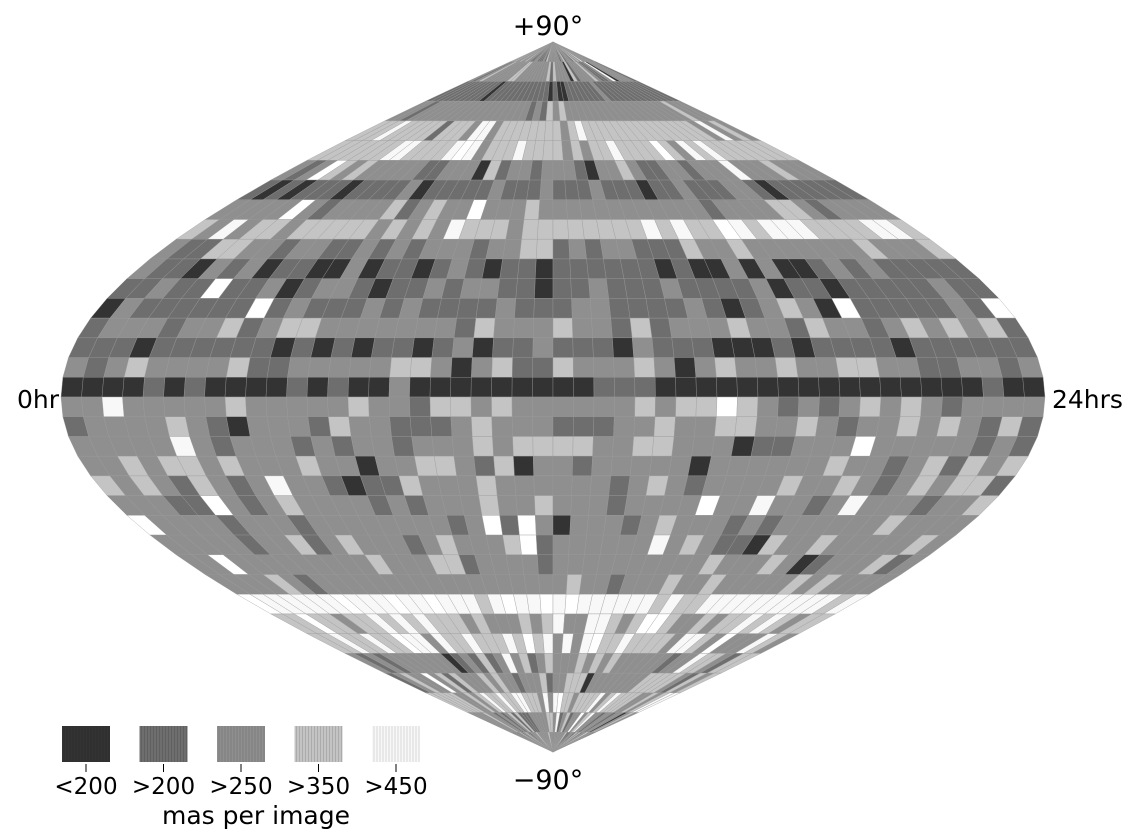 Image resolution: width=1138 pixels, height=832 pixels. I want to click on legend-class-label: >250, so click(240, 787).